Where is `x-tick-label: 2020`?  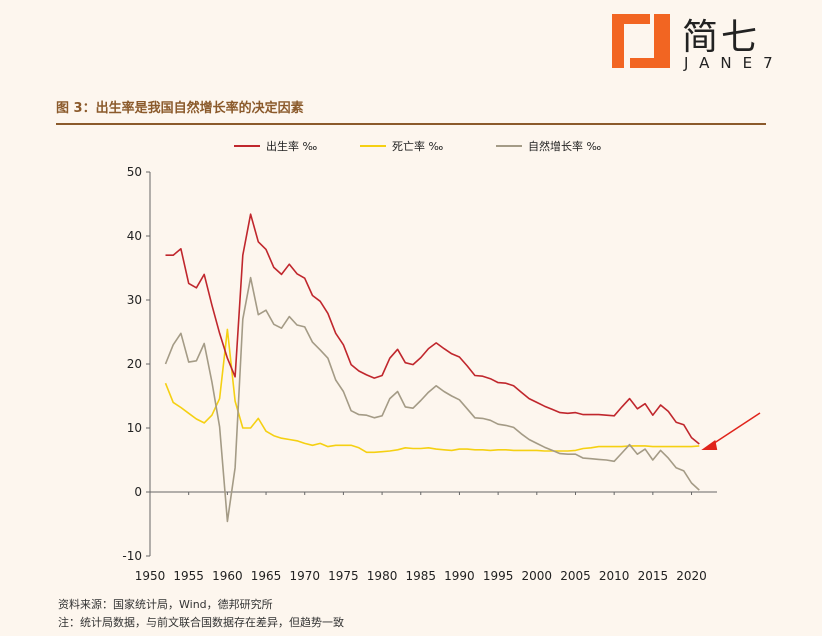 x-tick-label: 2020 is located at coordinates (691, 576).